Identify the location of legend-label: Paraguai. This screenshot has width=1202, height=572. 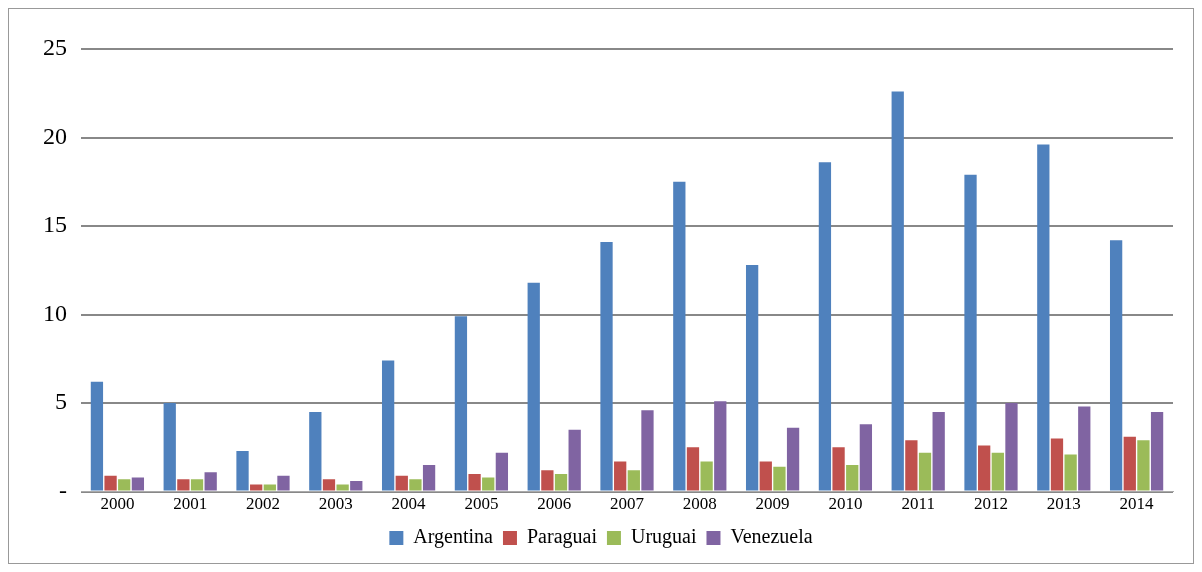
(562, 537).